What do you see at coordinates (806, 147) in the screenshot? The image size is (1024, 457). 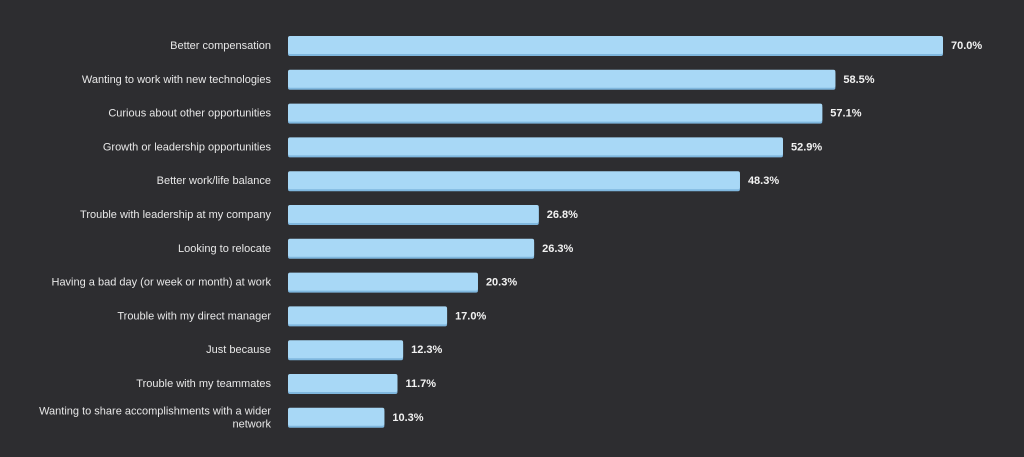 I see `value-label: 52.9%` at bounding box center [806, 147].